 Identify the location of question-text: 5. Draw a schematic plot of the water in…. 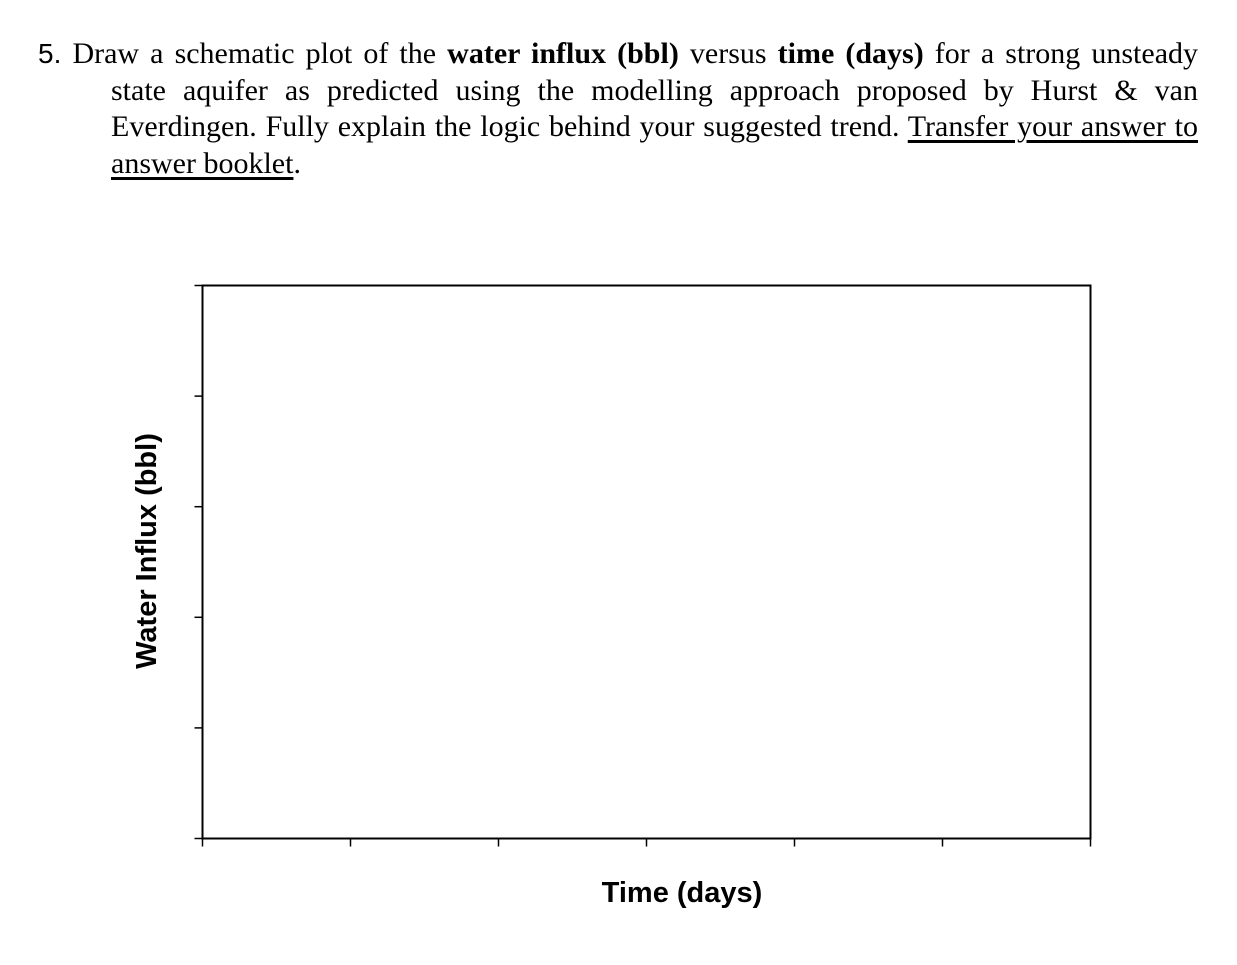
(618, 109).